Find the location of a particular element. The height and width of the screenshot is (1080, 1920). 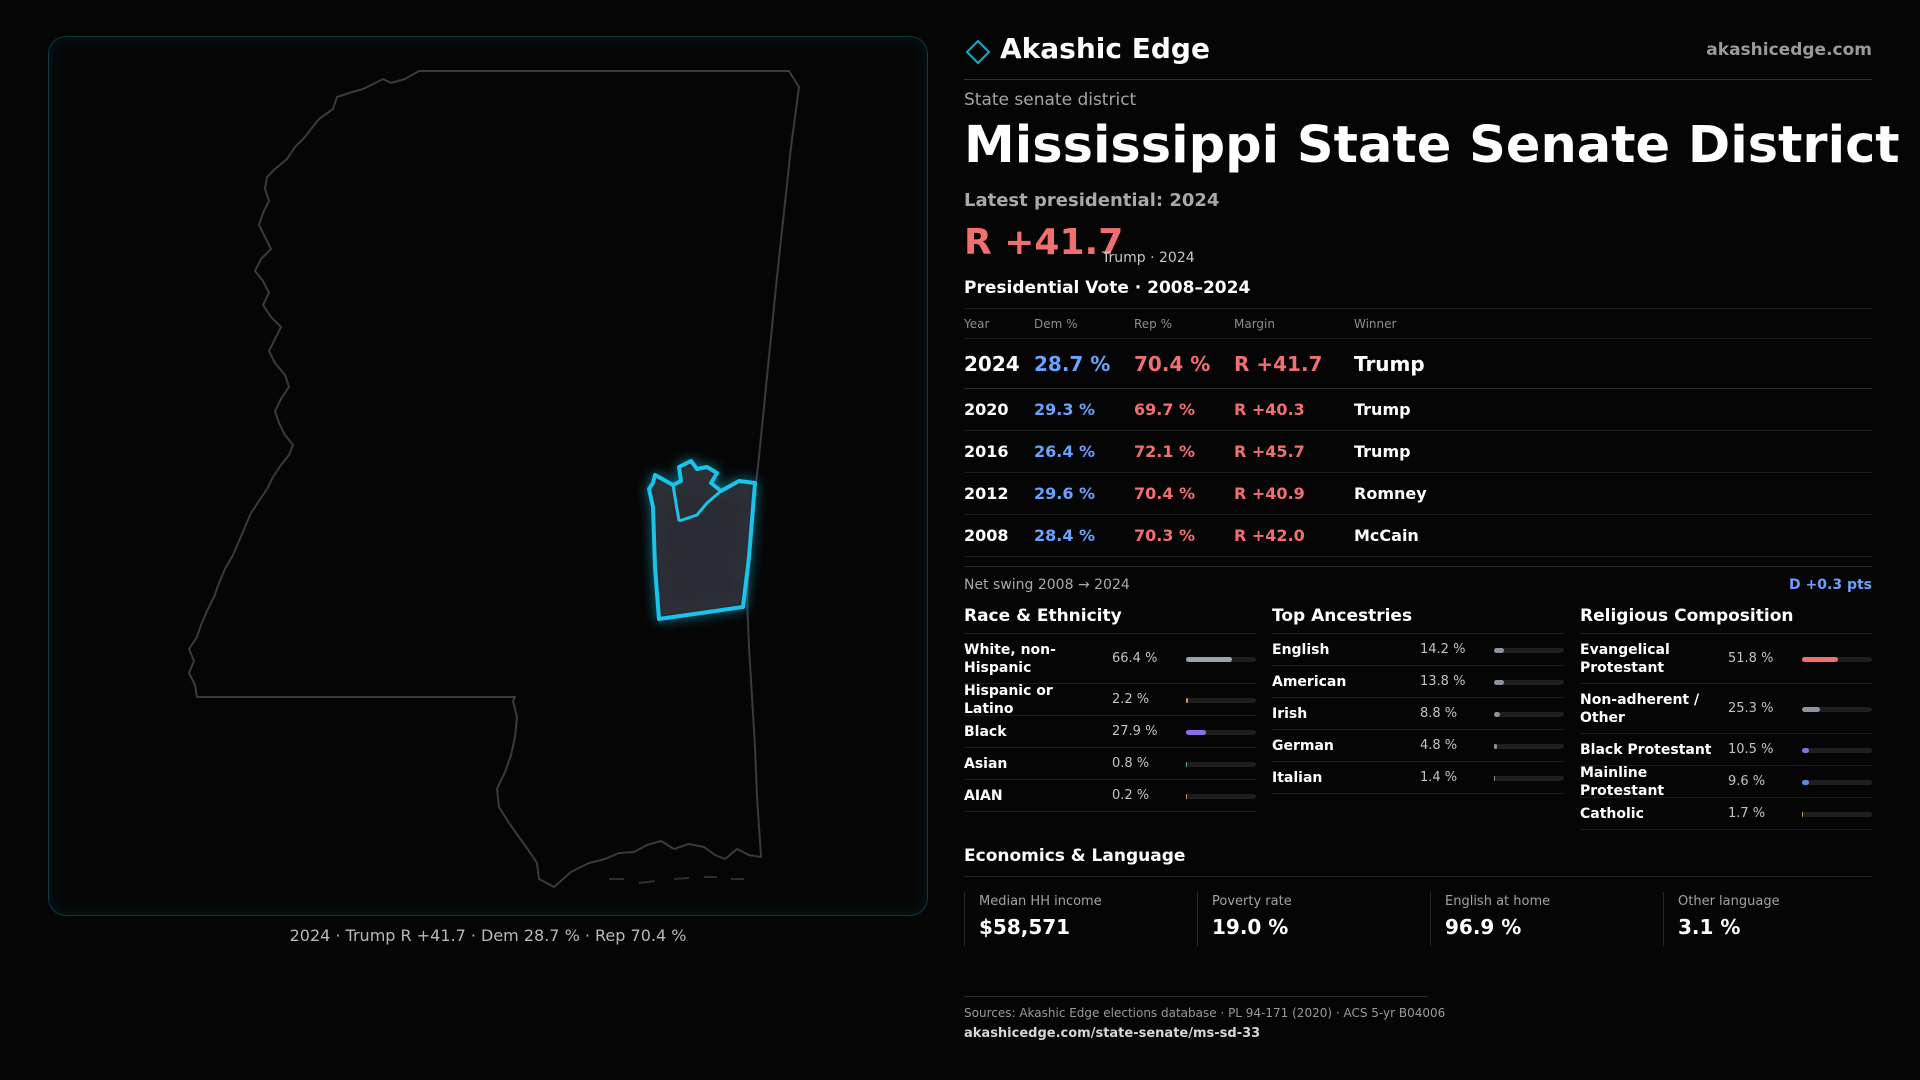

headline-sub: Trump · 2024 is located at coordinates (1148, 258).